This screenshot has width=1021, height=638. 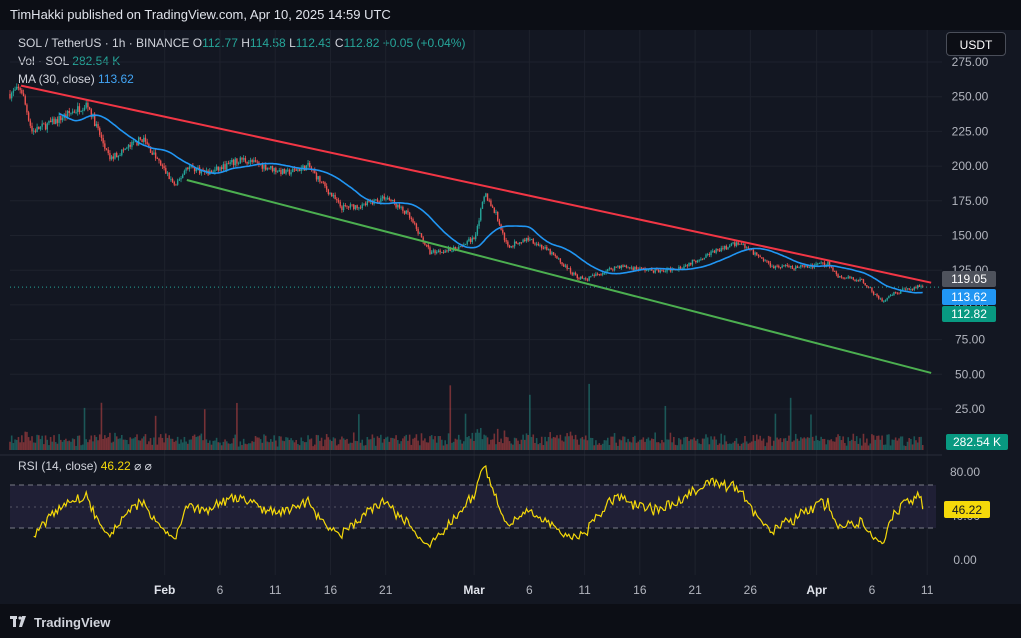 What do you see at coordinates (60, 622) in the screenshot?
I see `tradingview-logo: TradingView` at bounding box center [60, 622].